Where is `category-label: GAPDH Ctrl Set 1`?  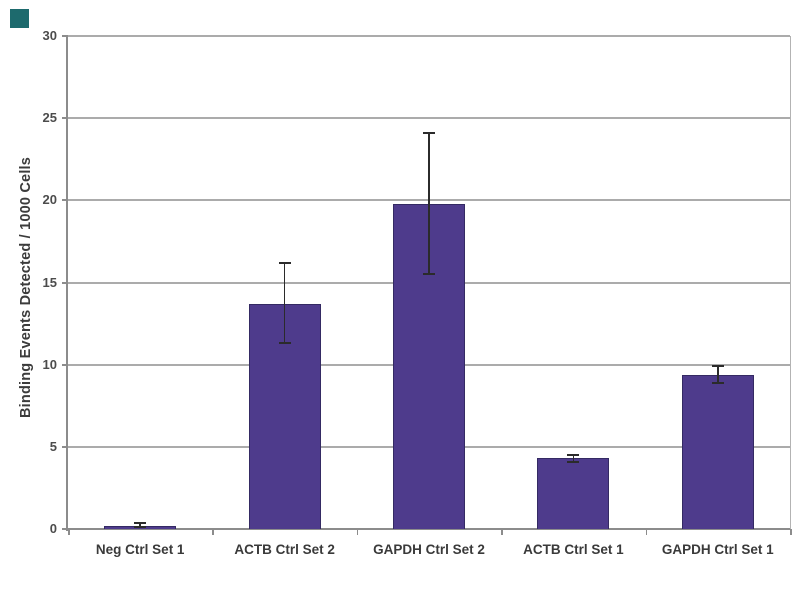
category-label: GAPDH Ctrl Set 1 is located at coordinates (717, 549).